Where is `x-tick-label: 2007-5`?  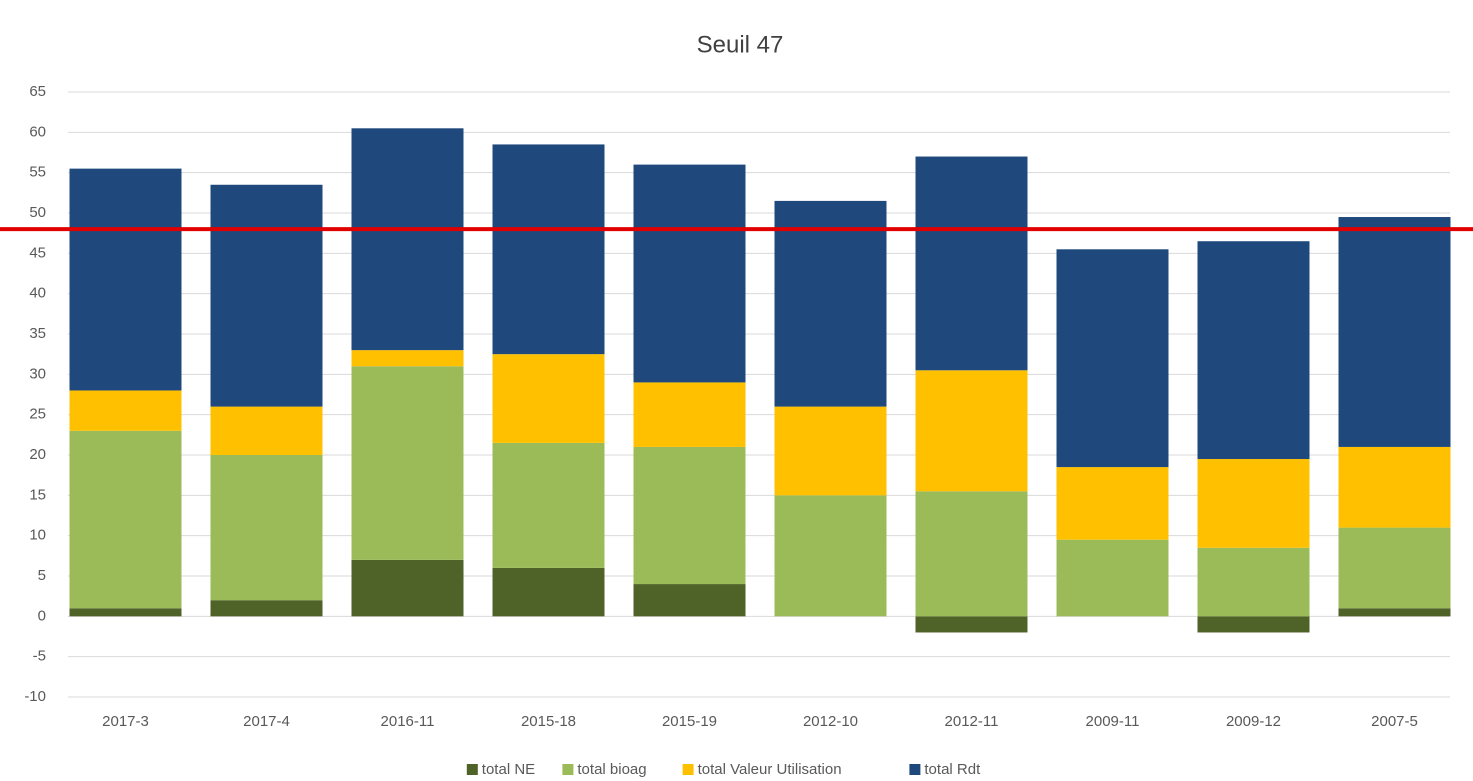
x-tick-label: 2007-5 is located at coordinates (1394, 721).